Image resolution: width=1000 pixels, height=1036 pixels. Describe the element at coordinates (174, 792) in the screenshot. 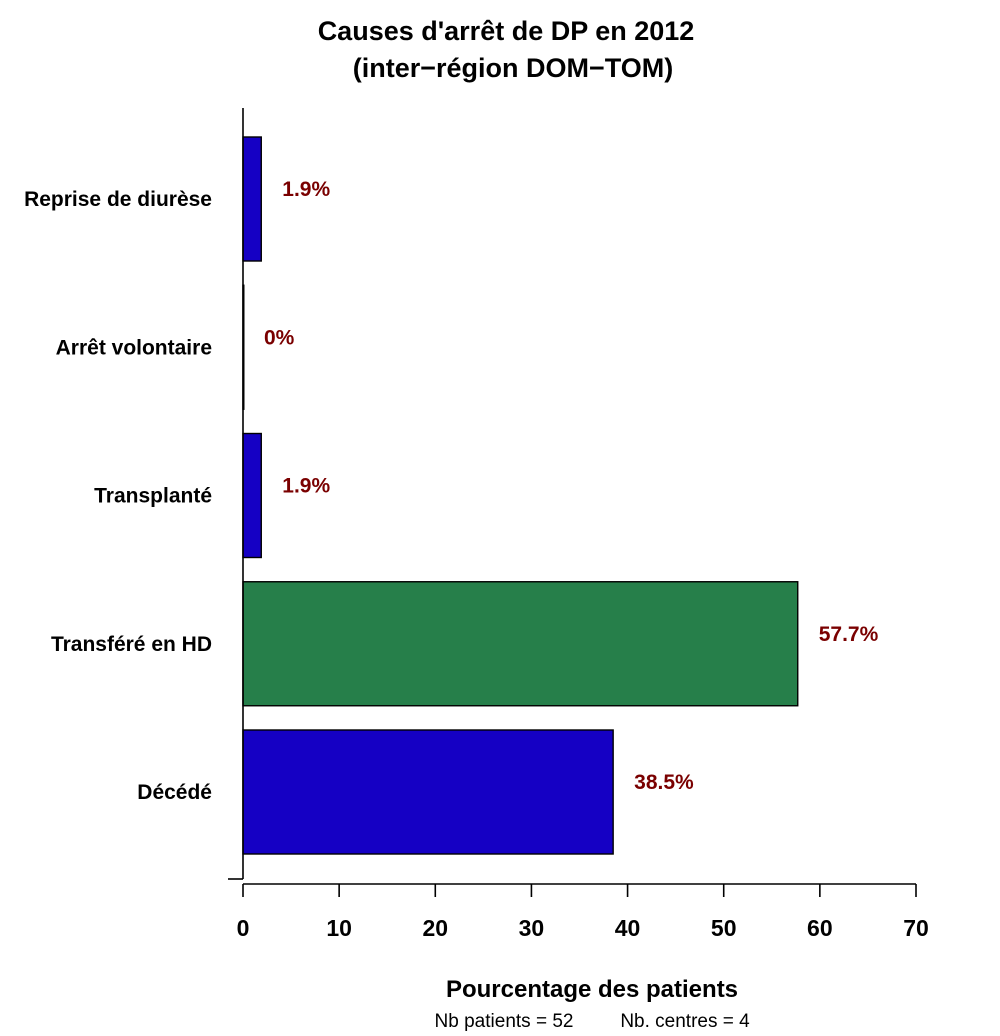

I see `category-label-decede: Décédé` at that location.